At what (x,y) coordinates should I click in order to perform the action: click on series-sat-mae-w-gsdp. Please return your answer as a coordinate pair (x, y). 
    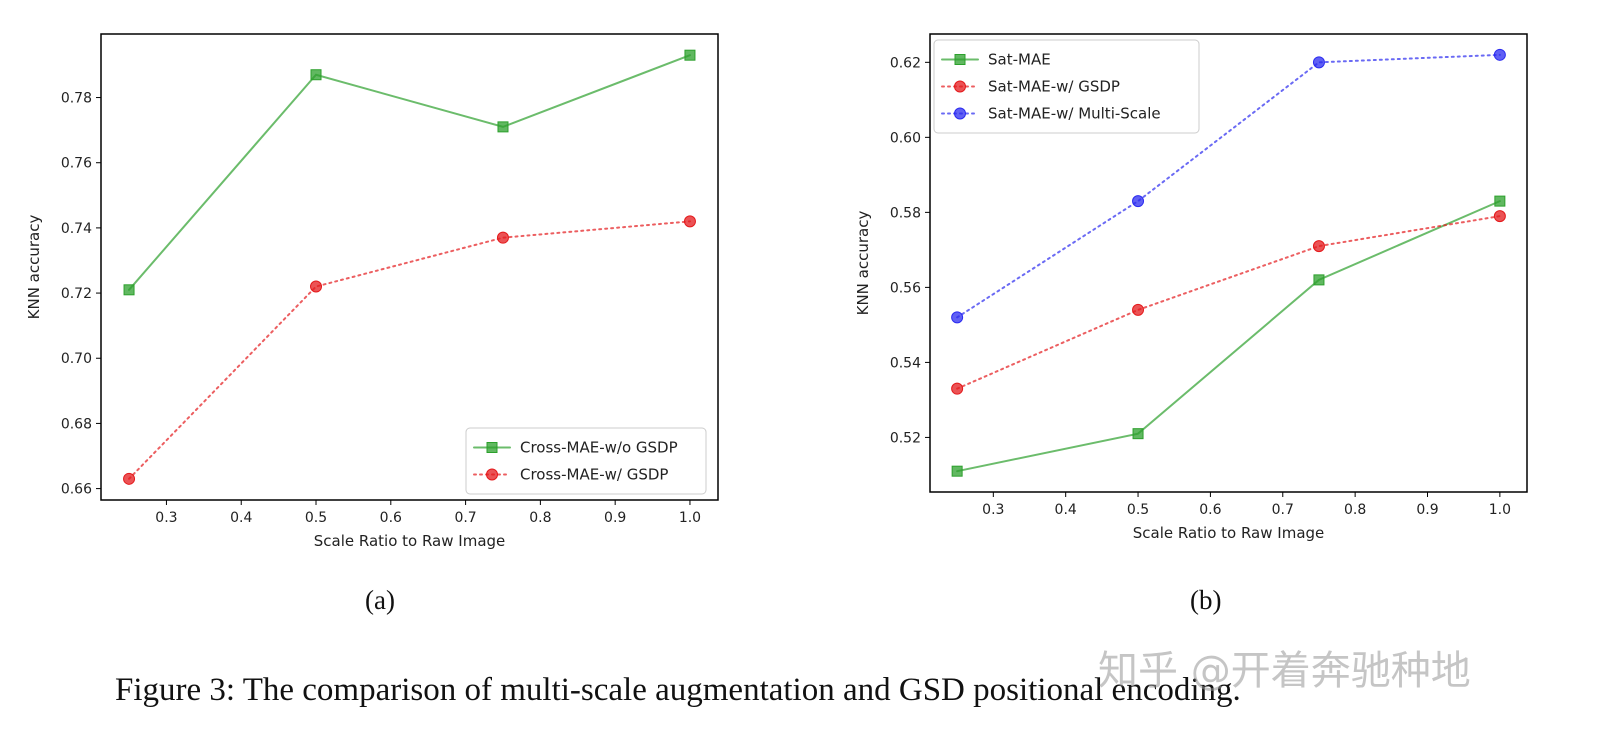
    Looking at the image, I should click on (1228, 302).